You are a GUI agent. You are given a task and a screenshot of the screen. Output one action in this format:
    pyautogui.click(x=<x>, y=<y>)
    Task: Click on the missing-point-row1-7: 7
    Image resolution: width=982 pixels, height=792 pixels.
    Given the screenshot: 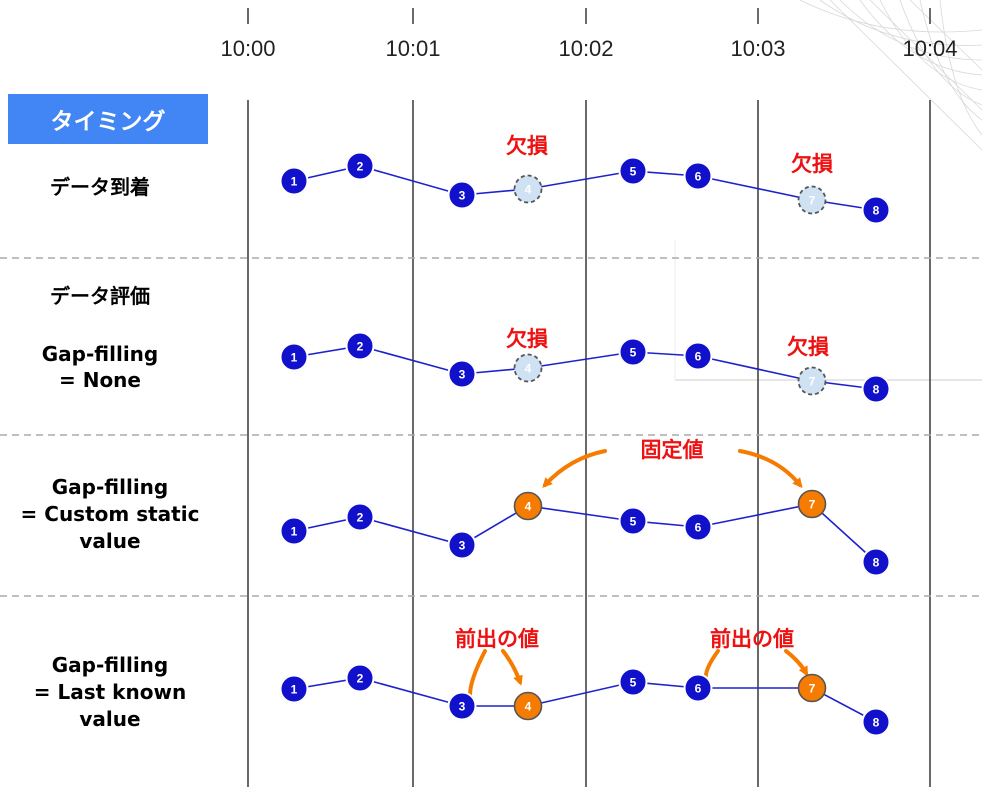 What is the action you would take?
    pyautogui.click(x=812, y=200)
    